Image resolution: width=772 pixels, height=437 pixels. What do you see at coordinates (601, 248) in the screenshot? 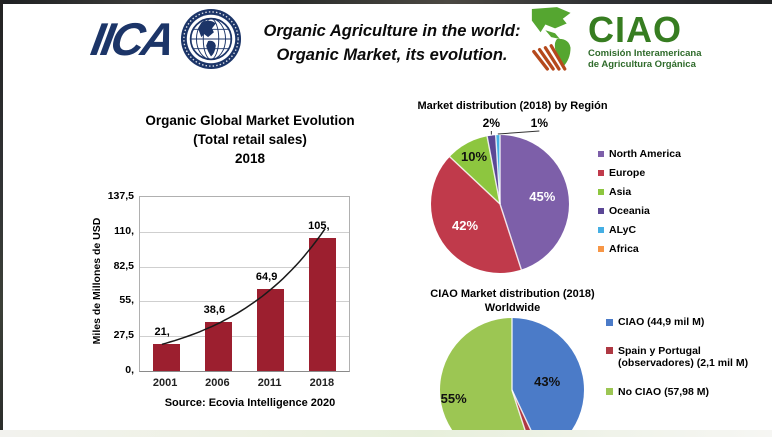
I see `legend-swatch-africa` at bounding box center [601, 248].